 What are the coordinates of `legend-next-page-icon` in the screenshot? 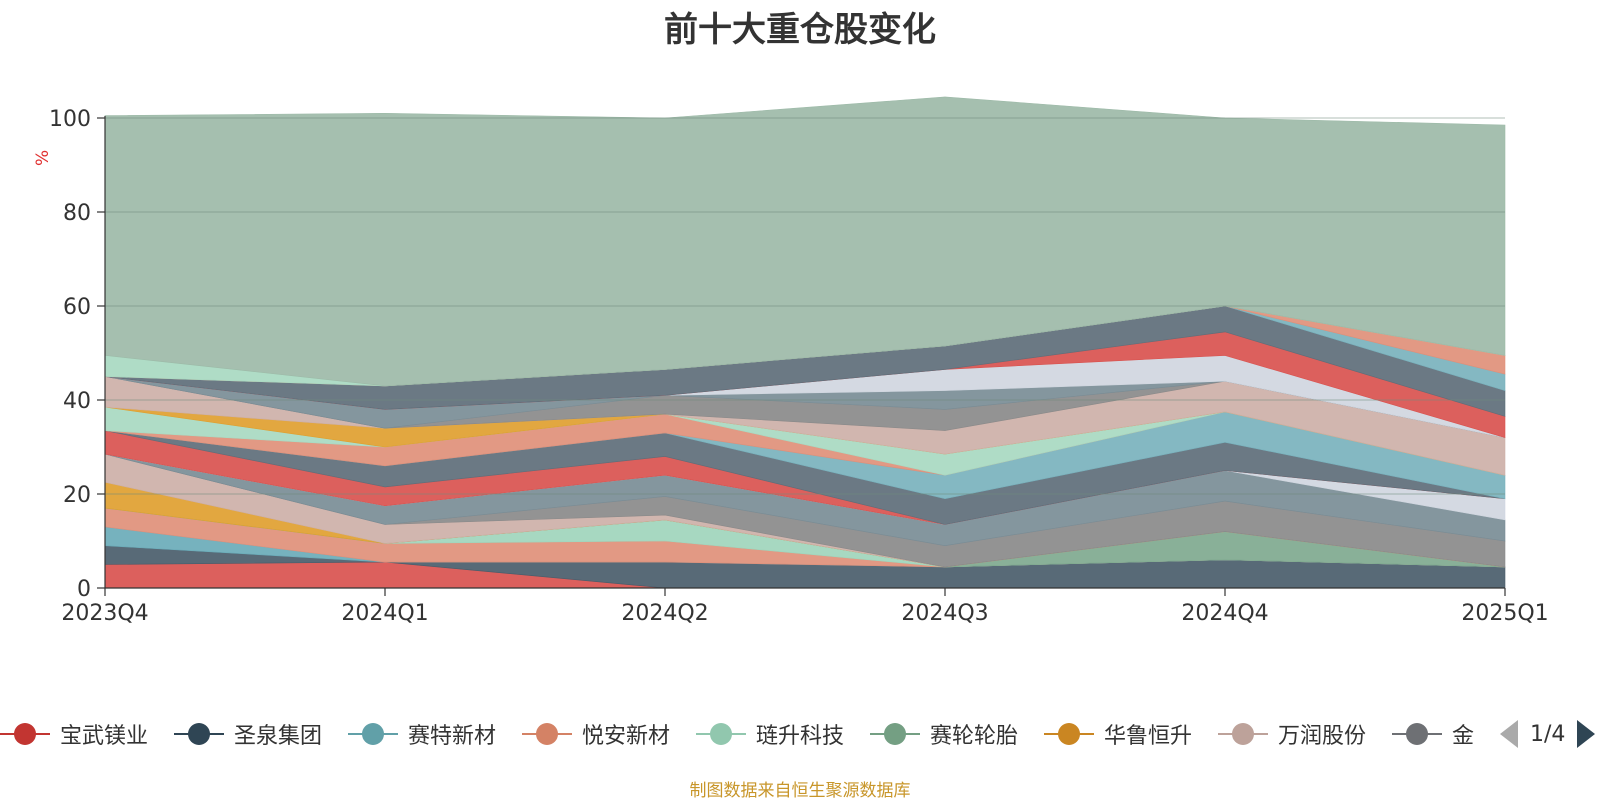 It's located at (1586, 734).